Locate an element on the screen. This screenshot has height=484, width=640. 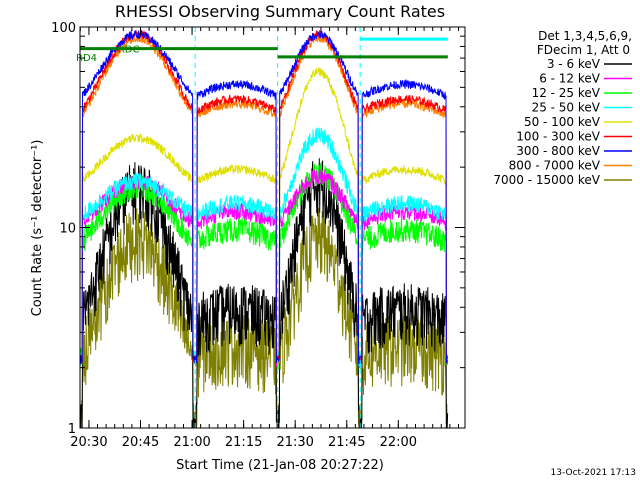
x-tick-label: 21:15 is located at coordinates (243, 442).